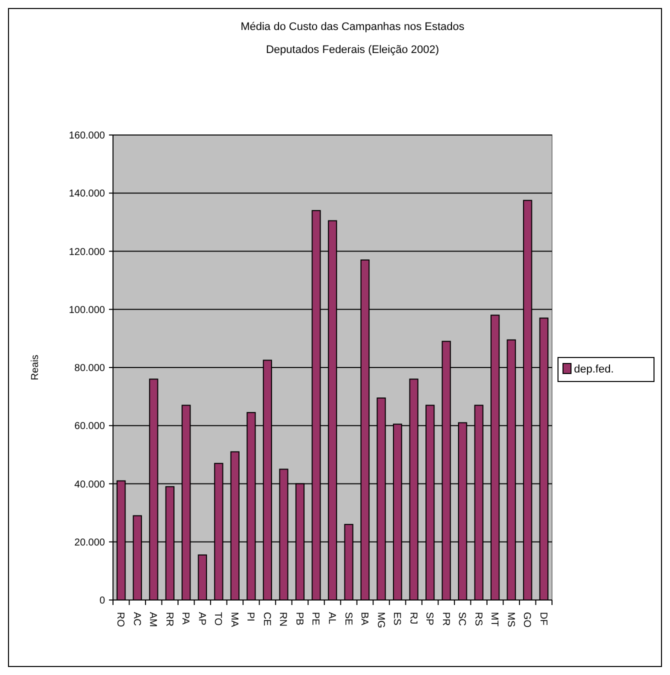  What do you see at coordinates (594, 369) in the screenshot?
I see `legend-label: dep.fed.` at bounding box center [594, 369].